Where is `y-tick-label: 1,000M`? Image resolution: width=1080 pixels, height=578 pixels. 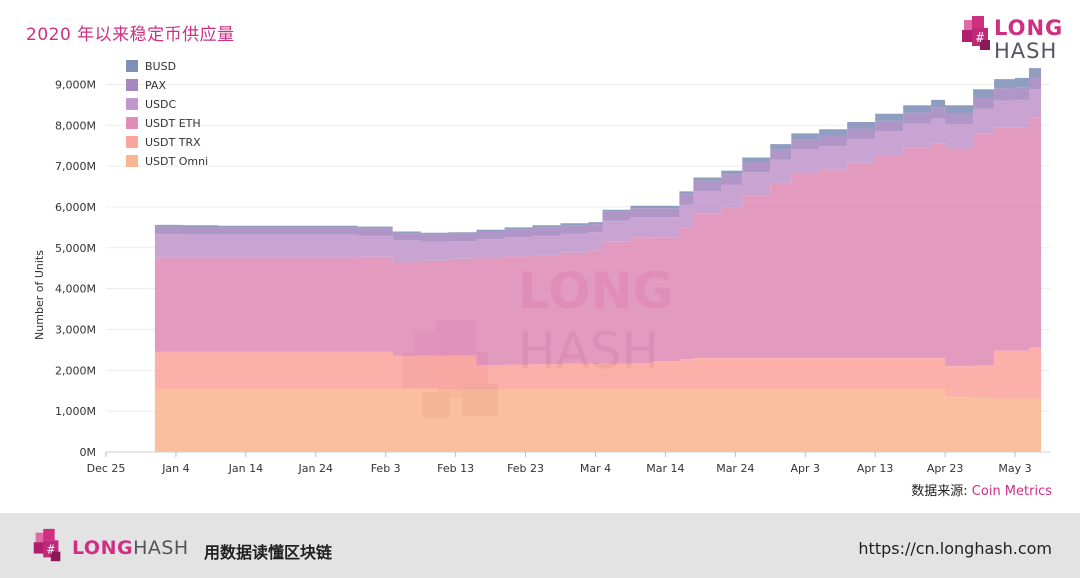
y-tick-label: 1,000M is located at coordinates (75, 411).